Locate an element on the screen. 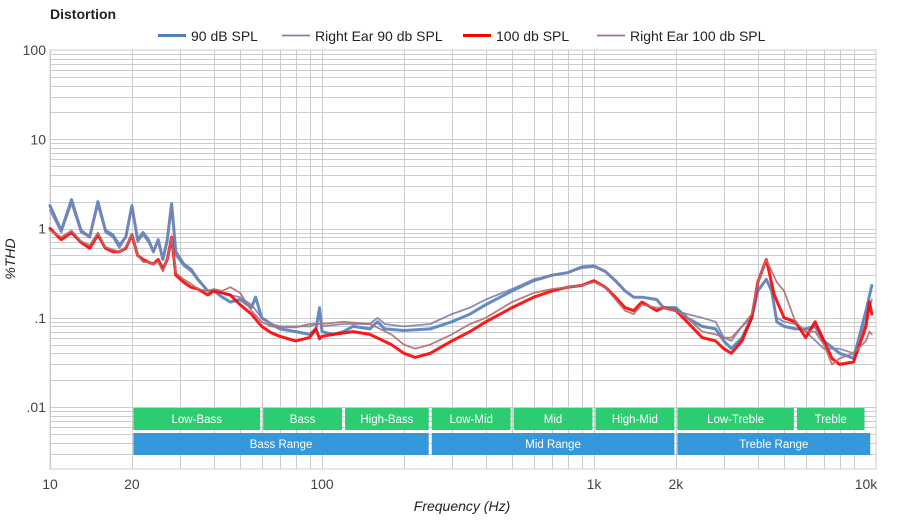 This screenshot has height=520, width=900. x-tick-label: 20 is located at coordinates (132, 484).